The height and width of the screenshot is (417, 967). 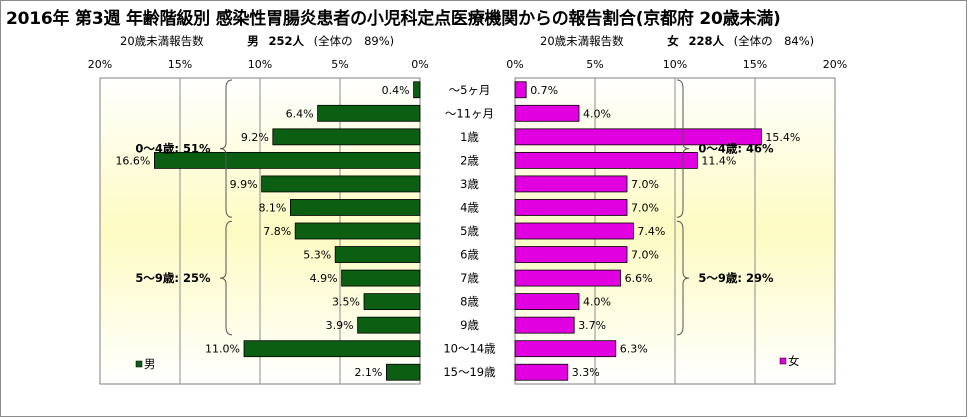 I want to click on female-value-label: 6.6%, so click(x=639, y=278).